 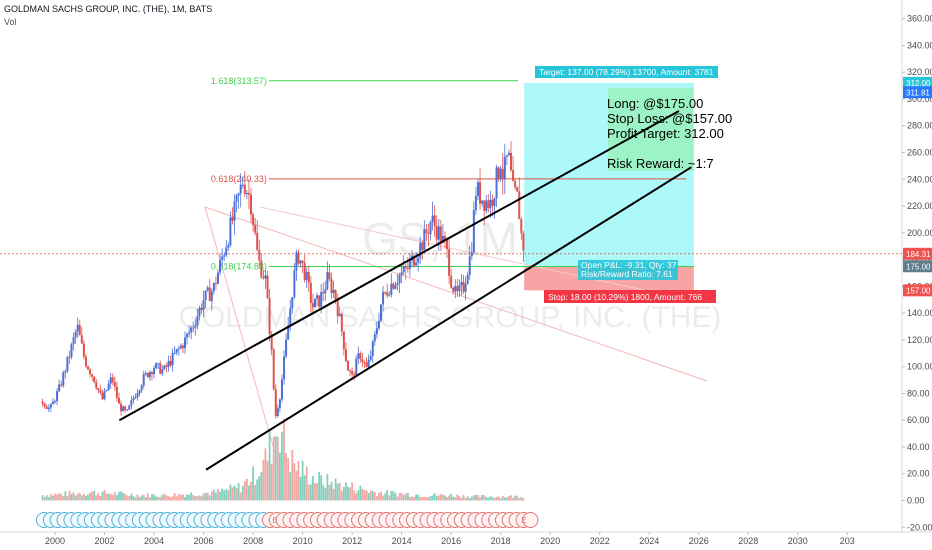 What do you see at coordinates (919, 152) in the screenshot?
I see `y-tick-label: 260.00` at bounding box center [919, 152].